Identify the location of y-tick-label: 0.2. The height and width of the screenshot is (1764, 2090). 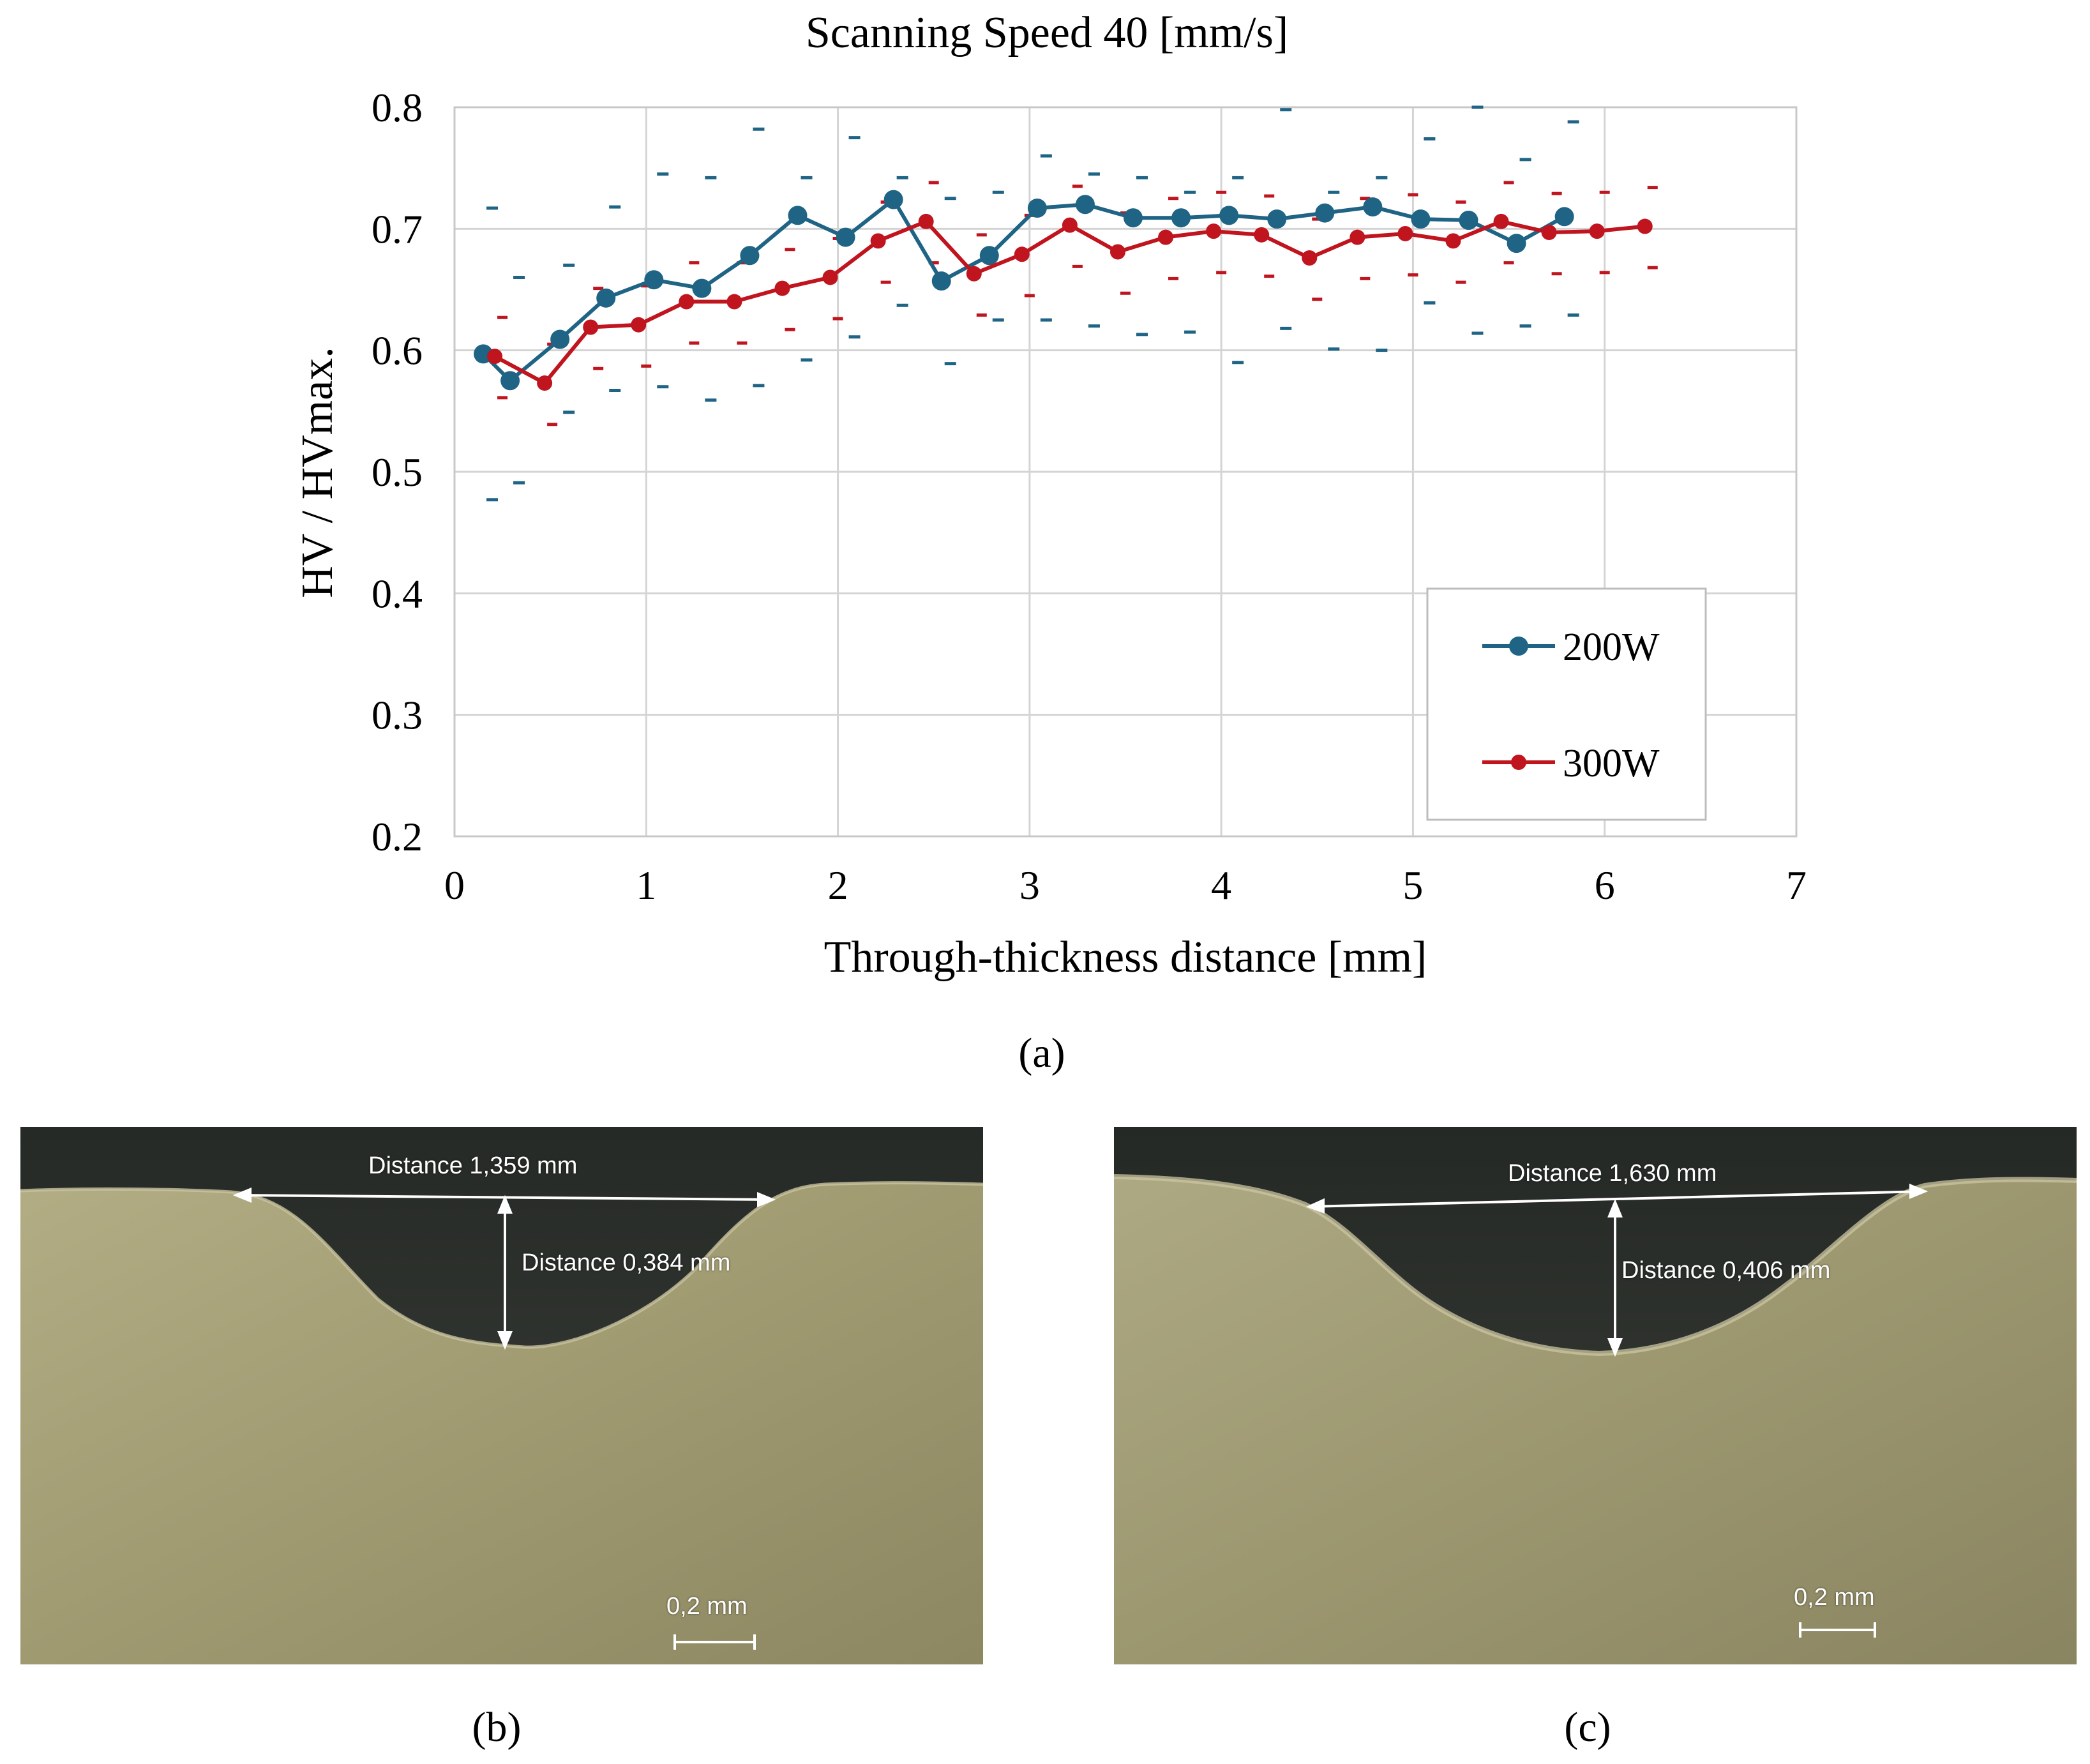
(397, 836).